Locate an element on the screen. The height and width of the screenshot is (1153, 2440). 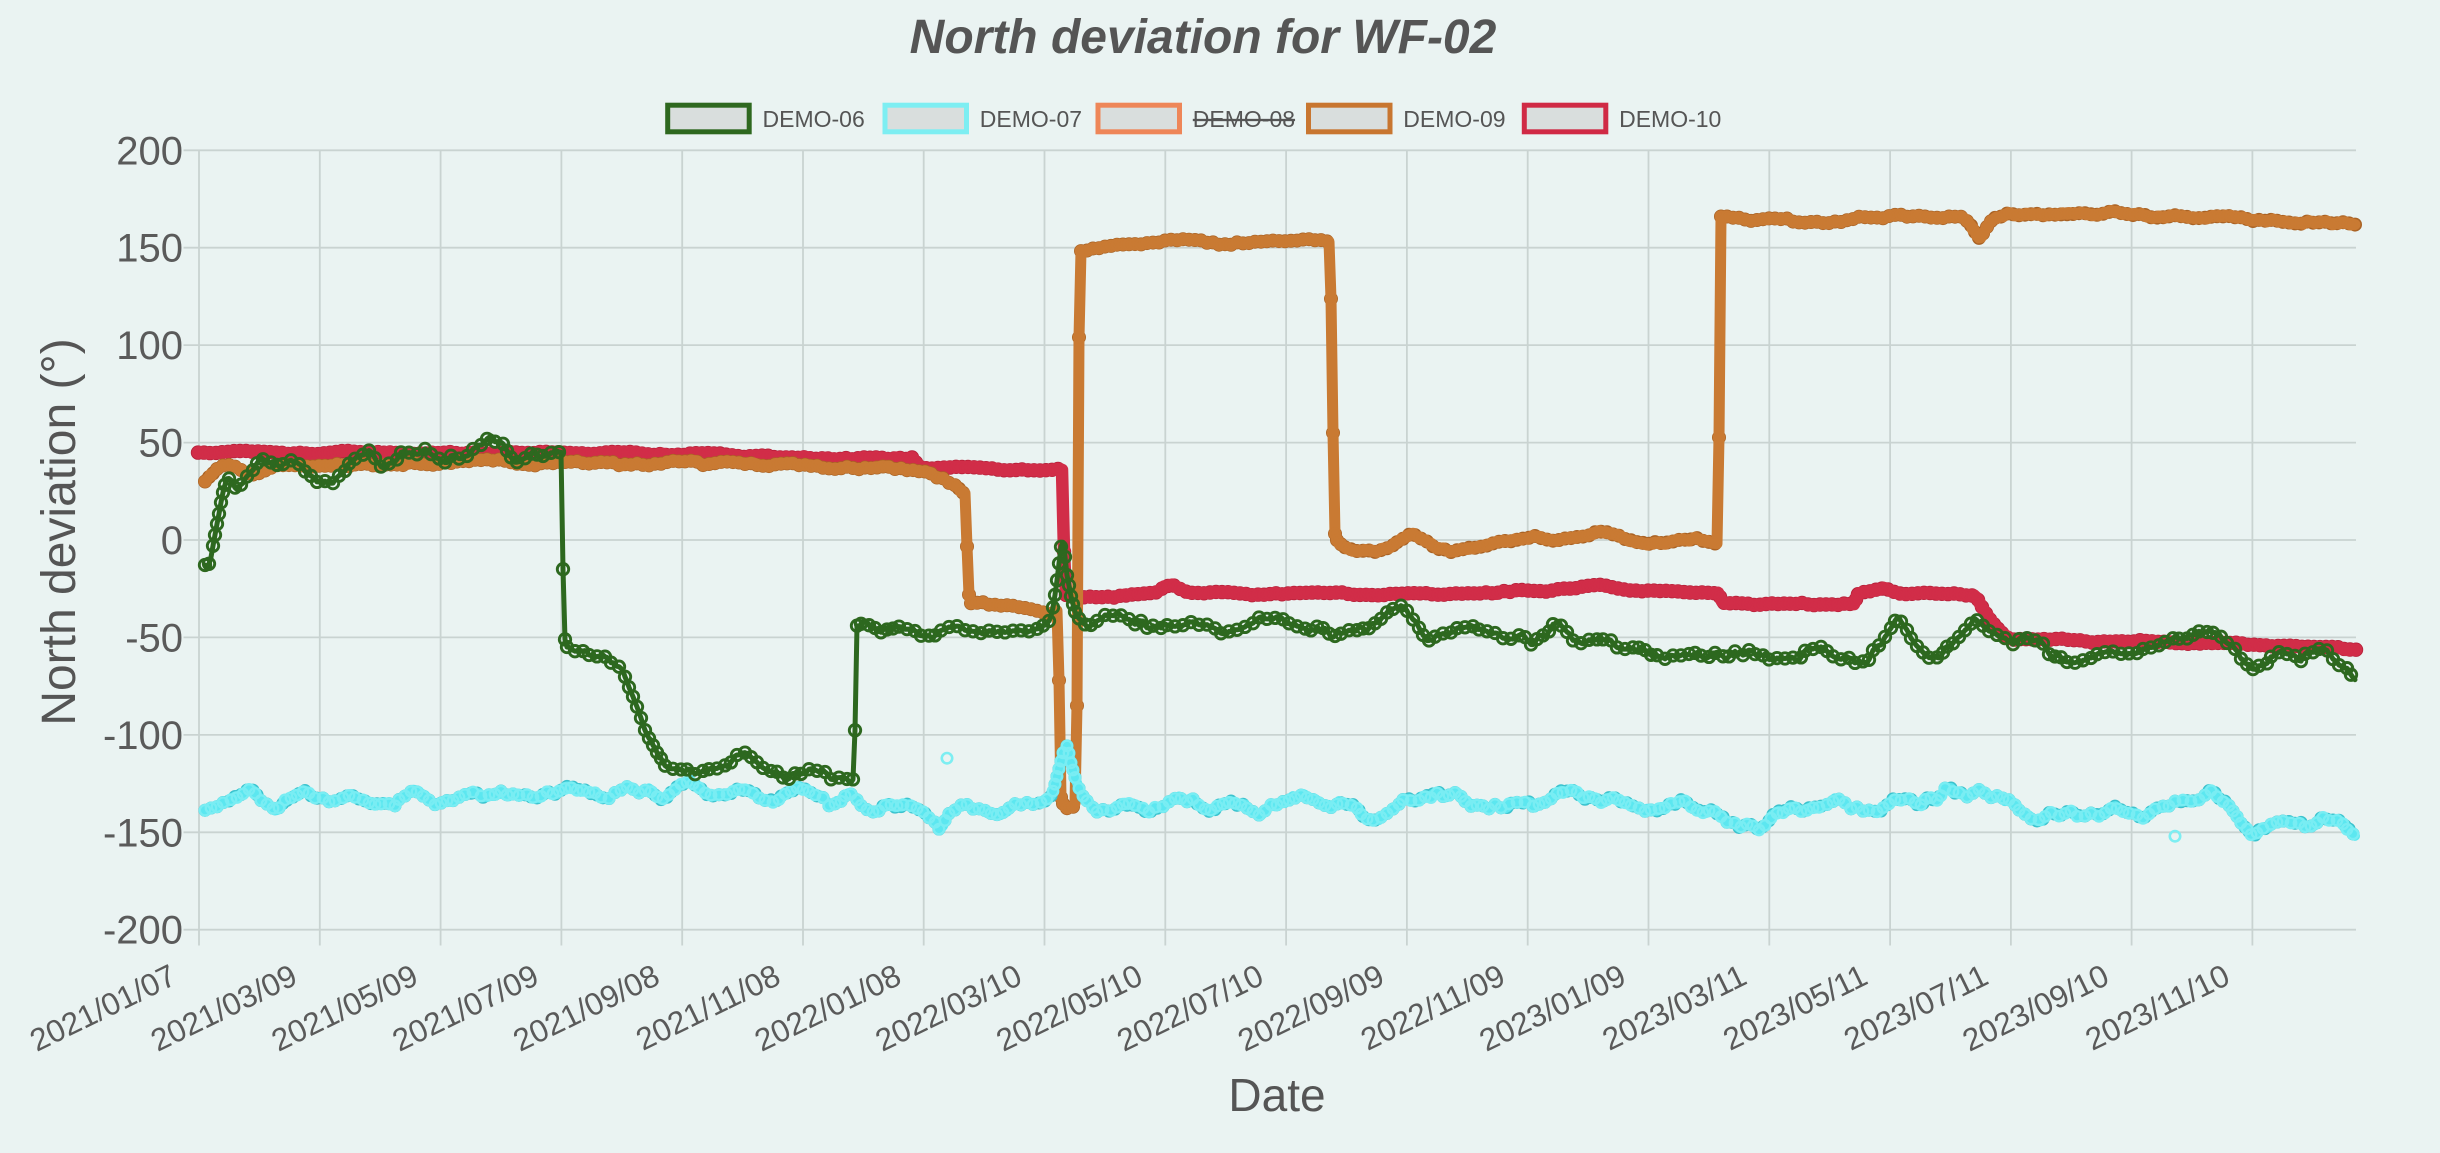
svg-text: DEMO-10 is located at coordinates (1670, 119).